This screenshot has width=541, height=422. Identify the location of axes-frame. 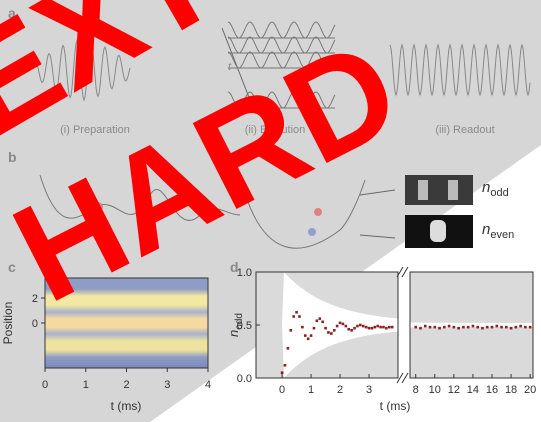
(471, 325).